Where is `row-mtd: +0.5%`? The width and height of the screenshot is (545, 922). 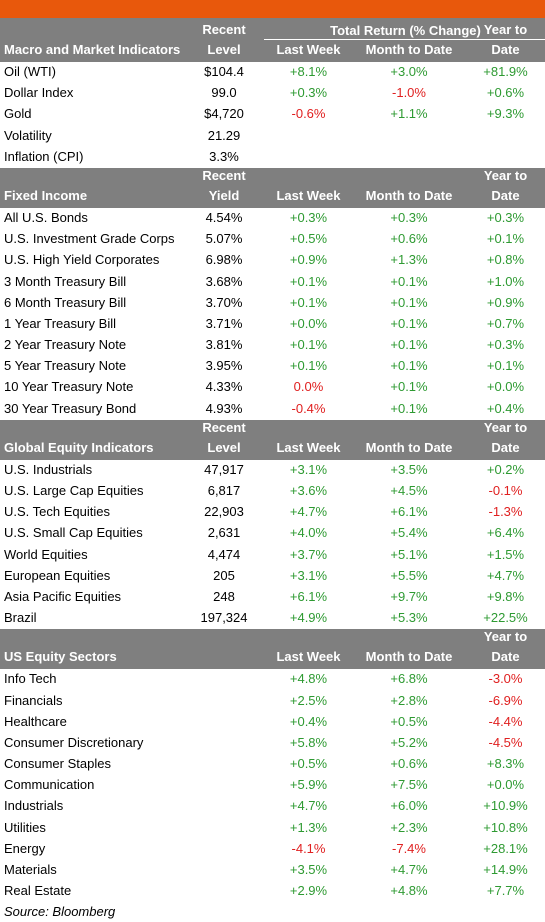
row-mtd: +0.5% is located at coordinates (409, 721).